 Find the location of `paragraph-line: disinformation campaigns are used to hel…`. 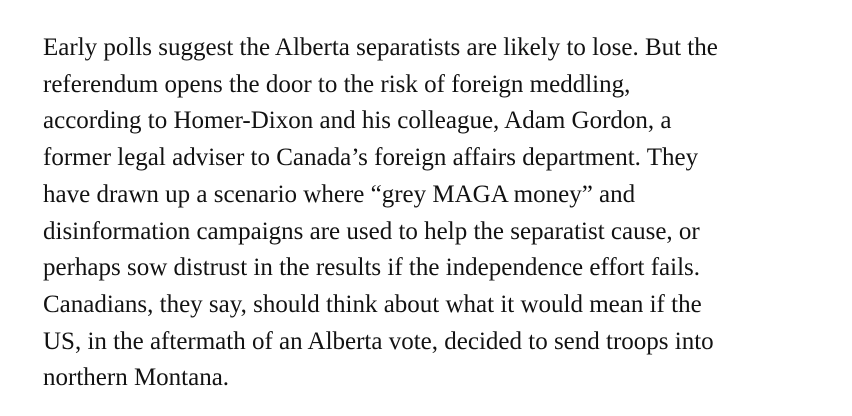

paragraph-line: disinformation campaigns are used to hel… is located at coordinates (371, 231).